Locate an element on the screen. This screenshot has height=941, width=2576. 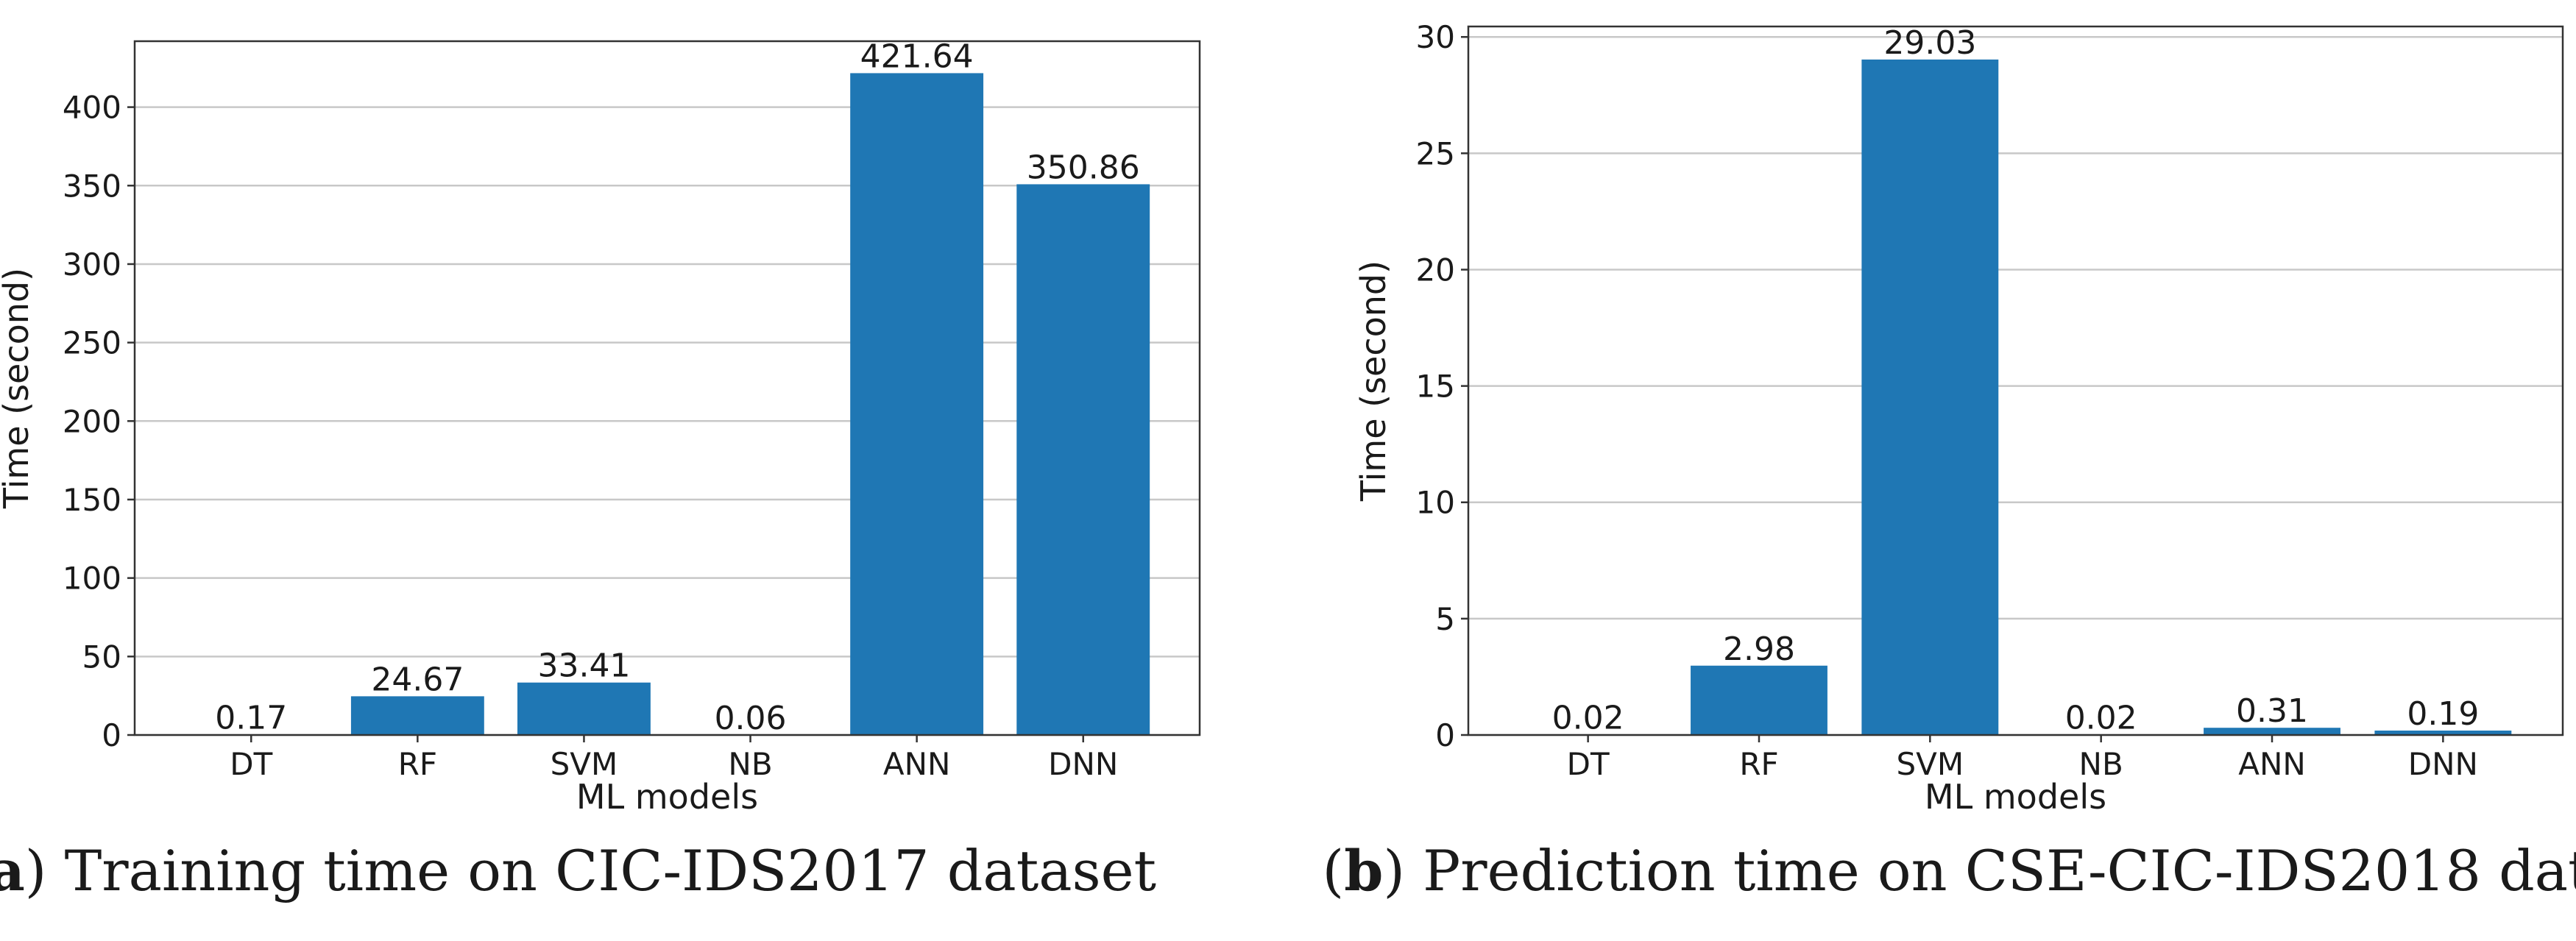
chart-a-ytick-label: 350 is located at coordinates (92, 186).